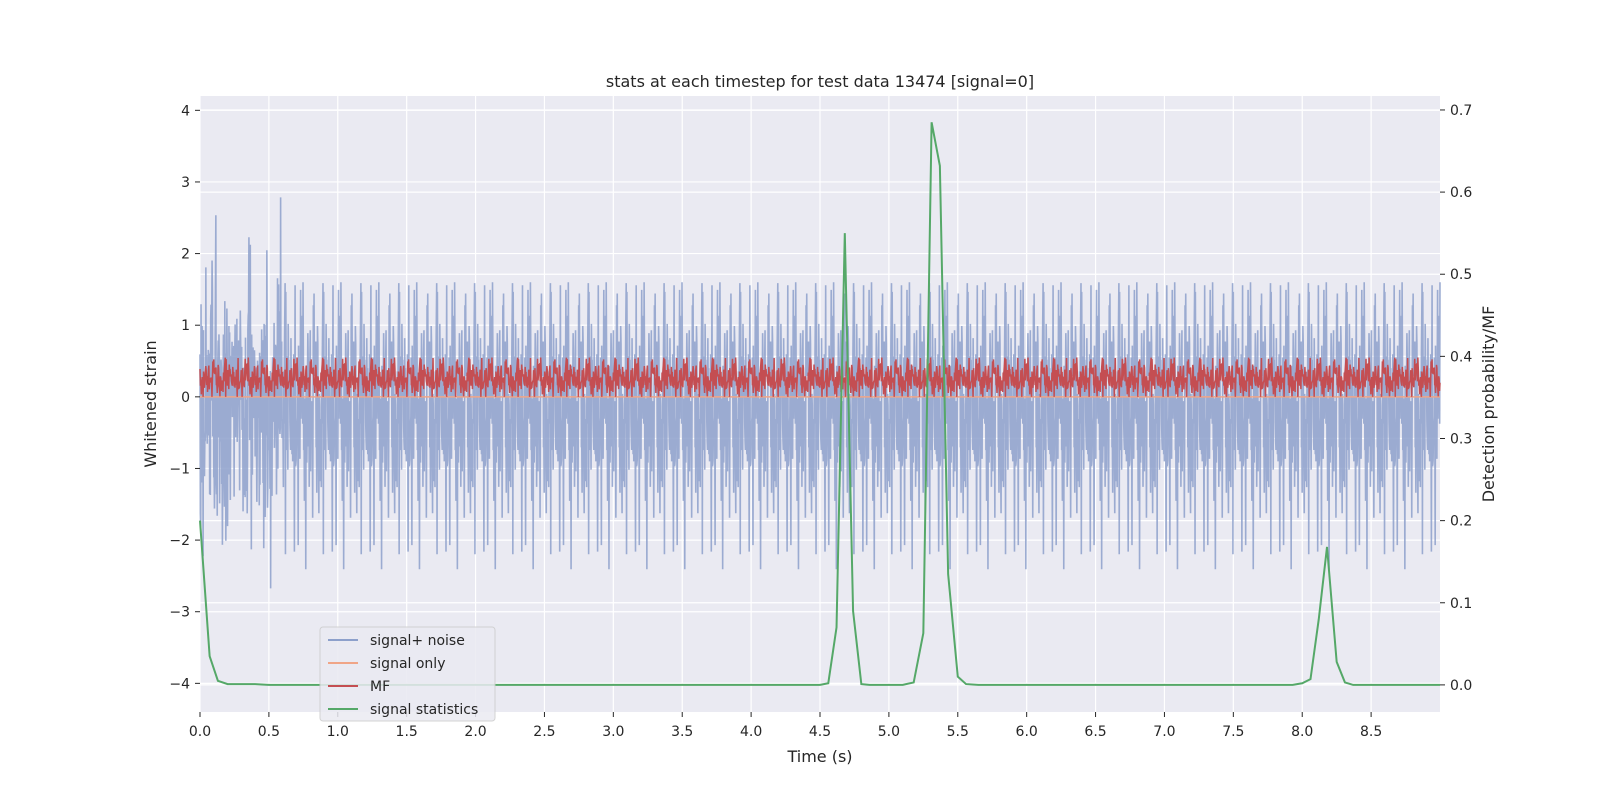 The width and height of the screenshot is (1600, 800). I want to click on x-tick-label: 7.0, so click(1164, 732).